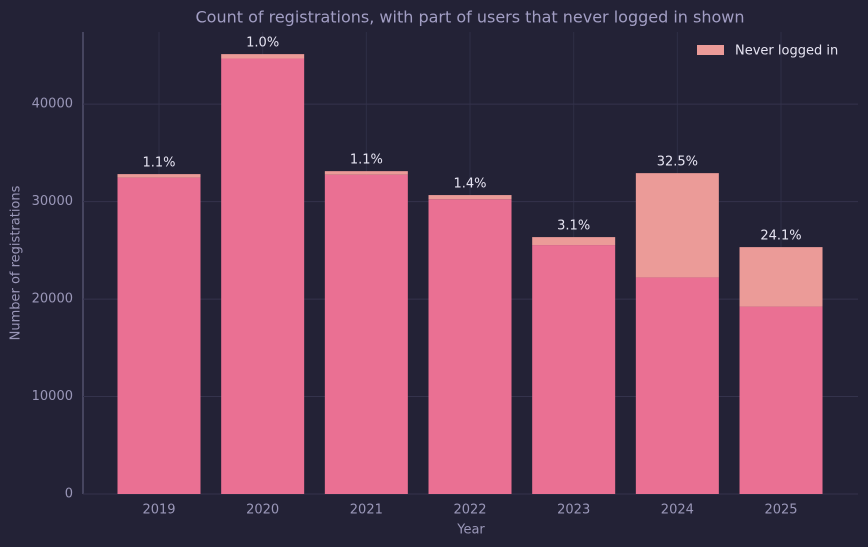  What do you see at coordinates (52, 104) in the screenshot?
I see `y-tick-label: 40000` at bounding box center [52, 104].